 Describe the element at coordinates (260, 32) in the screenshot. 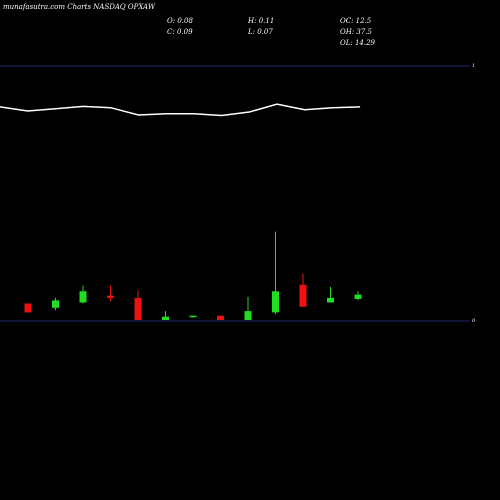

I see `stat-low: L: 0.07` at that location.